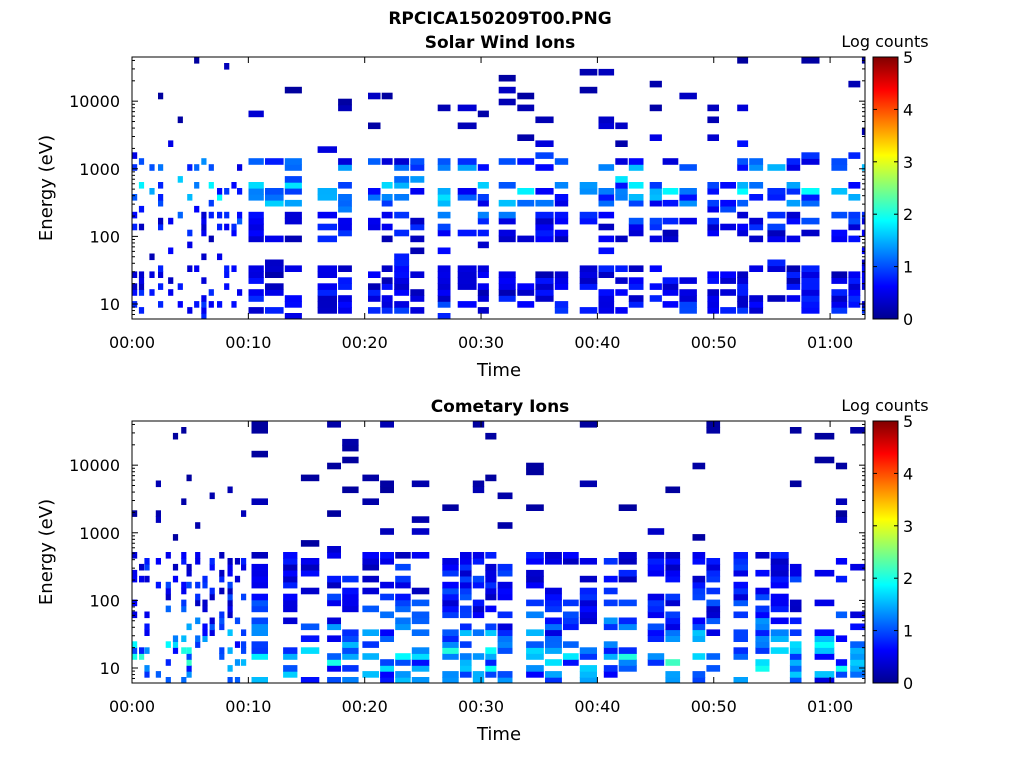  What do you see at coordinates (908, 683) in the screenshot?
I see `colorbar-tick-label: 0` at bounding box center [908, 683].